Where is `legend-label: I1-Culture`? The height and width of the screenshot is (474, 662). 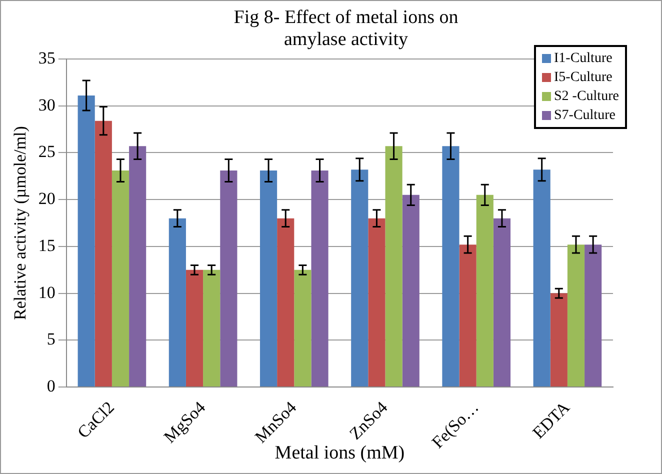
legend-label: I1-Culture is located at coordinates (583, 59).